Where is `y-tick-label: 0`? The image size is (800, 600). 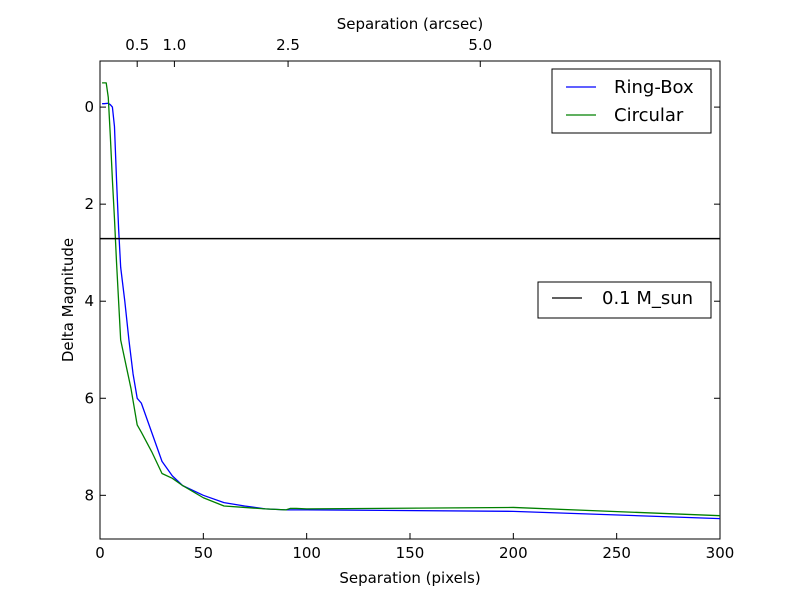
y-tick-label: 0 is located at coordinates (89, 107).